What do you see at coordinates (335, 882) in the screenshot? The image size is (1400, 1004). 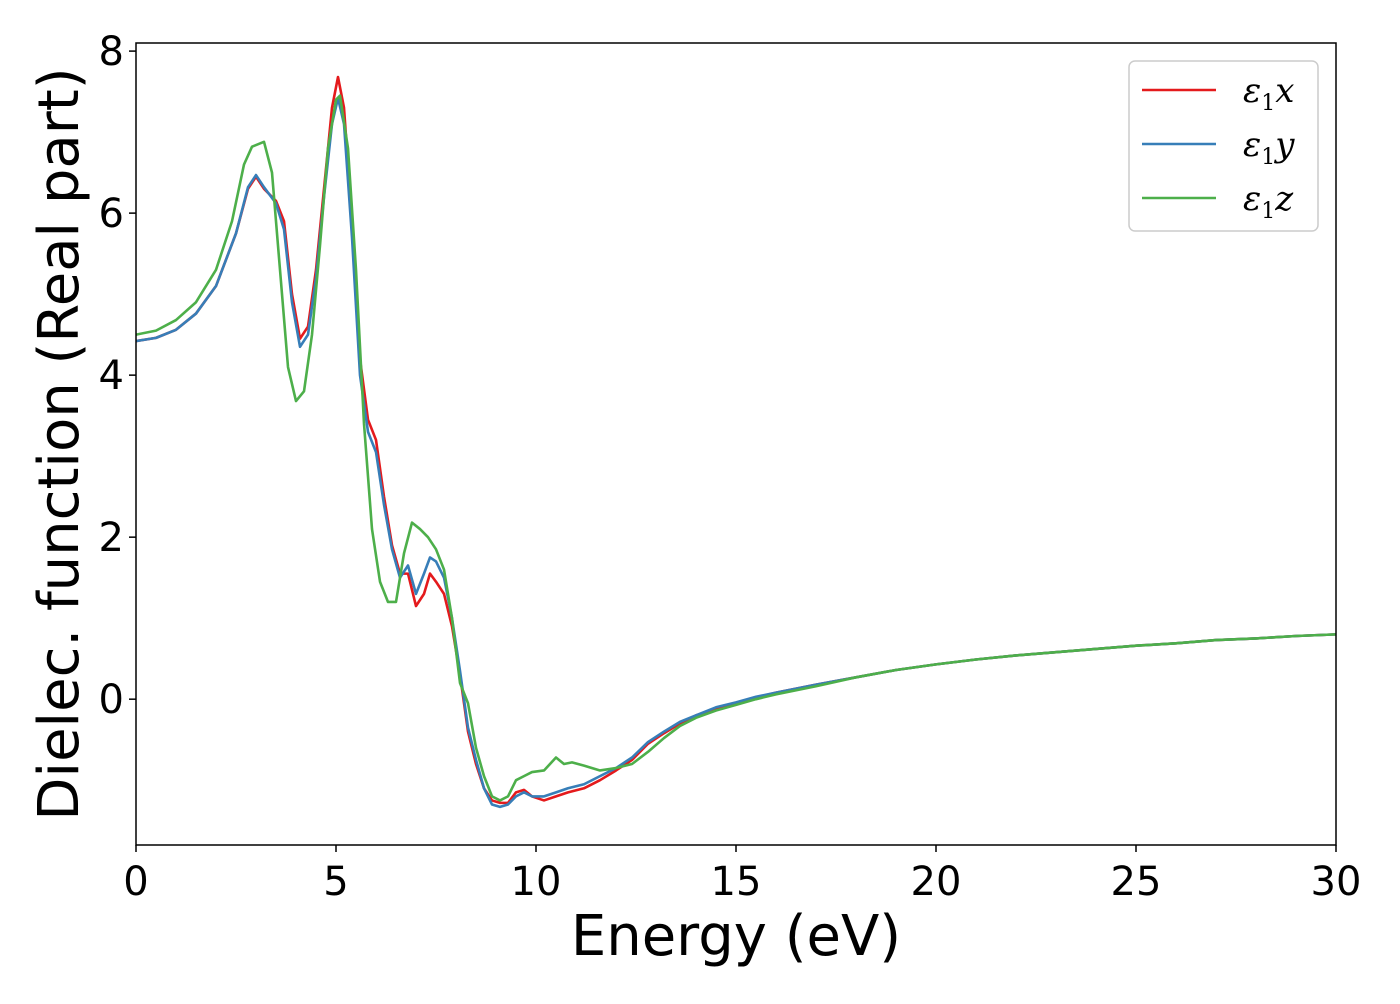 I see `x-tick-label: 5` at bounding box center [335, 882].